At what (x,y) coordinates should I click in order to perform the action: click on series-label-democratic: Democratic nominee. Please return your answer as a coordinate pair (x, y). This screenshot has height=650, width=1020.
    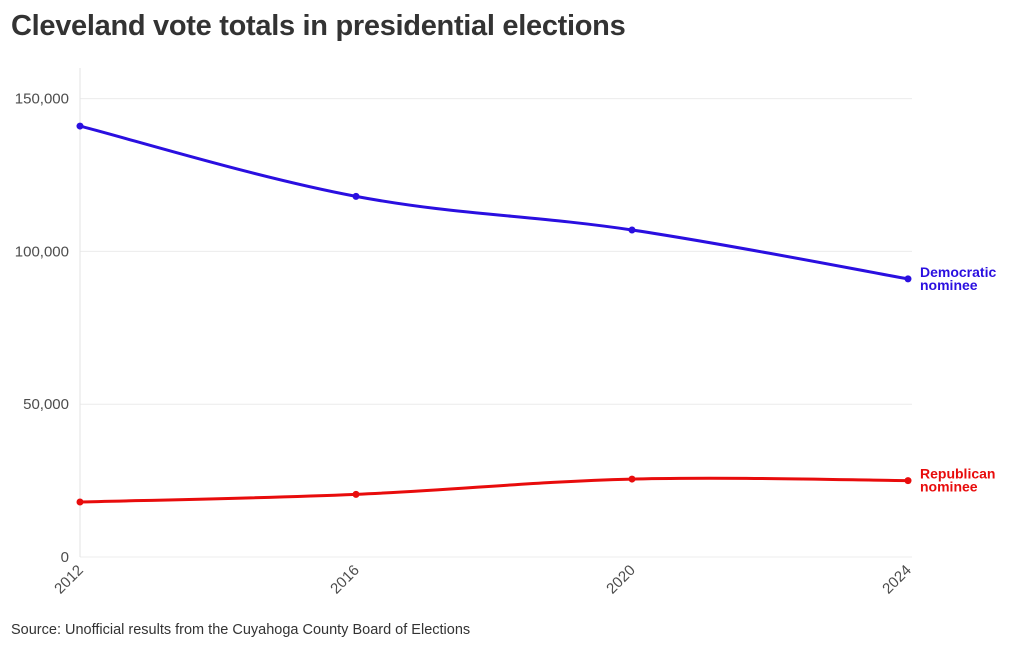
    Looking at the image, I should click on (958, 278).